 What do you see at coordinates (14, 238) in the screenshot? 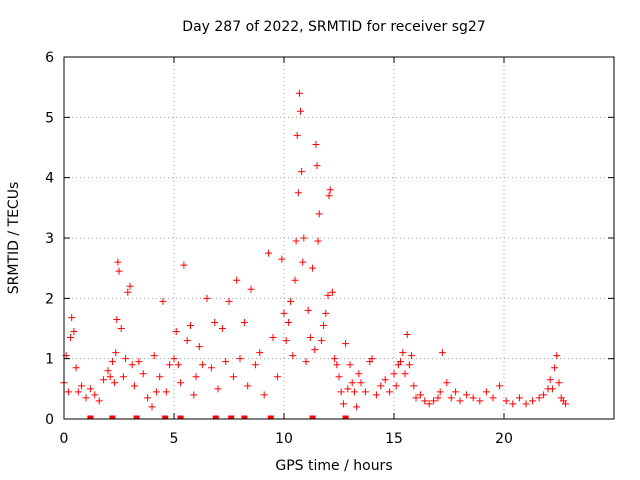
I see `y-axis-label: SRMTID / TECUs` at bounding box center [14, 238].